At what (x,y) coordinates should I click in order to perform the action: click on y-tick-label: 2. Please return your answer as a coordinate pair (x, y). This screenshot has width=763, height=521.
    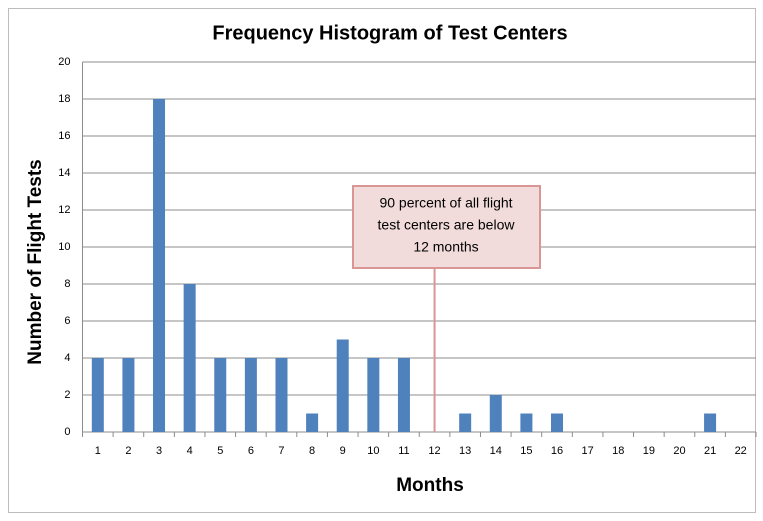
    Looking at the image, I should click on (67, 395).